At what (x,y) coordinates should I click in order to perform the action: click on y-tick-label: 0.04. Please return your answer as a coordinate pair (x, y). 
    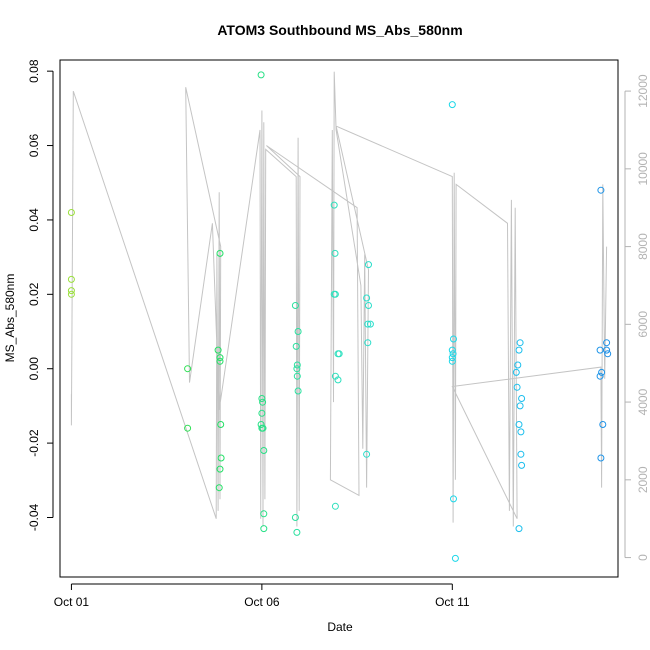
    Looking at the image, I should click on (34, 220).